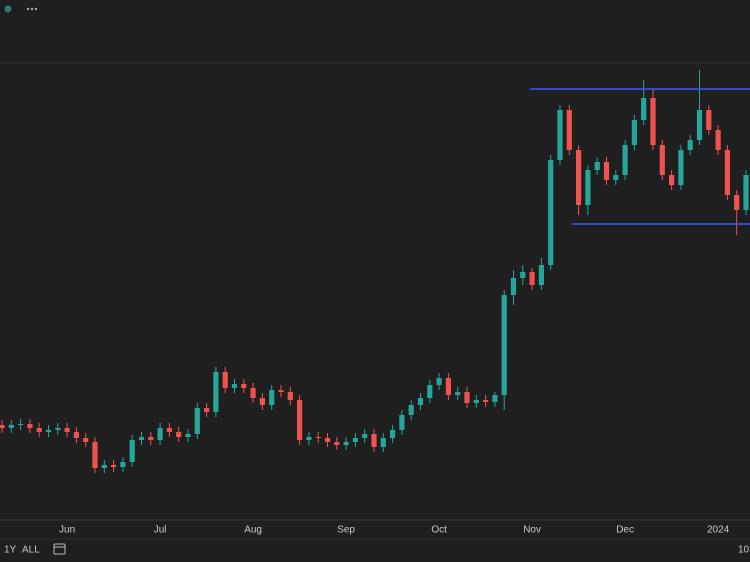  What do you see at coordinates (31, 550) in the screenshot?
I see `range-button: ALL` at bounding box center [31, 550].